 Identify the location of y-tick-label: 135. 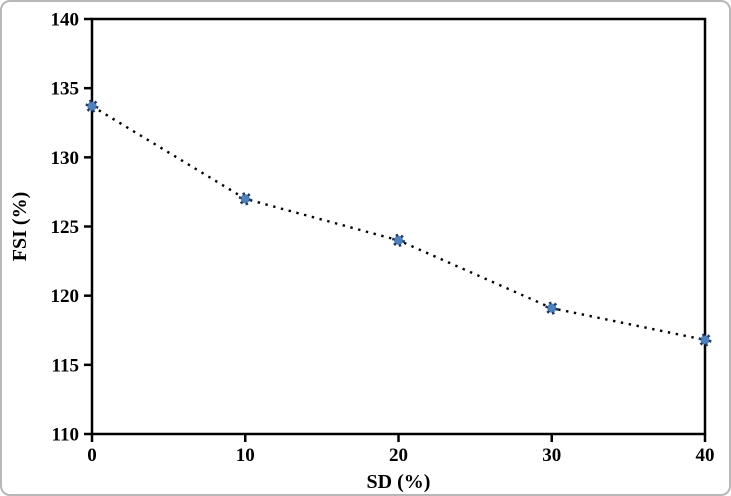
(65, 89).